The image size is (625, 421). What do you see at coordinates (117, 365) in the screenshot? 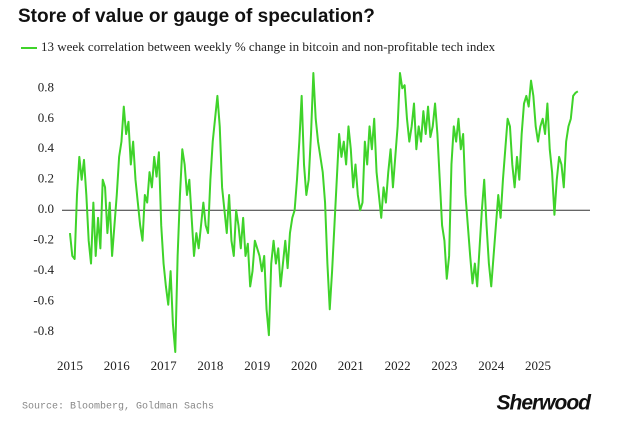
I see `x-tick-label: 2016` at bounding box center [117, 365].